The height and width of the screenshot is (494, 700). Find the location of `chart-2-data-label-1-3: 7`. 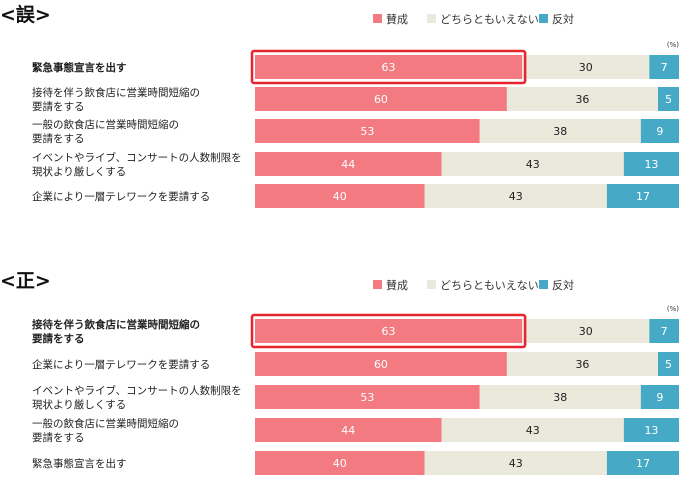

chart-2-data-label-1-3: 7 is located at coordinates (664, 331).